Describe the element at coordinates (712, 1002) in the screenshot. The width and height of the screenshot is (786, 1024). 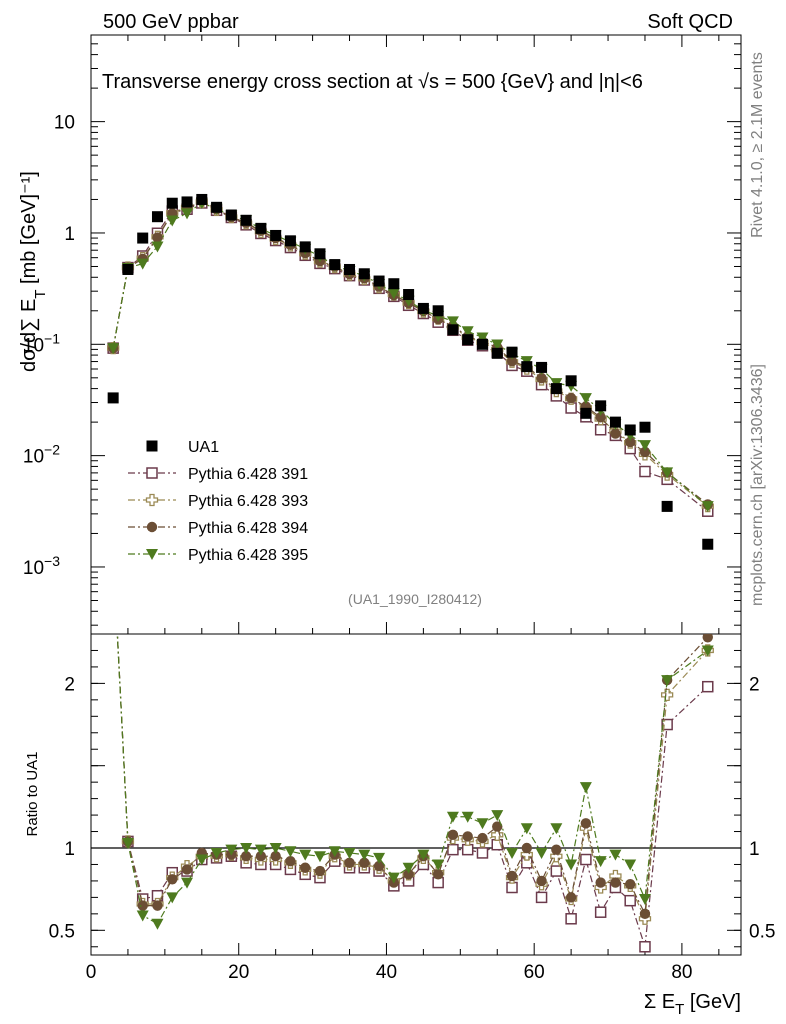
I see `x-axis-label-units: [GeV]` at that location.